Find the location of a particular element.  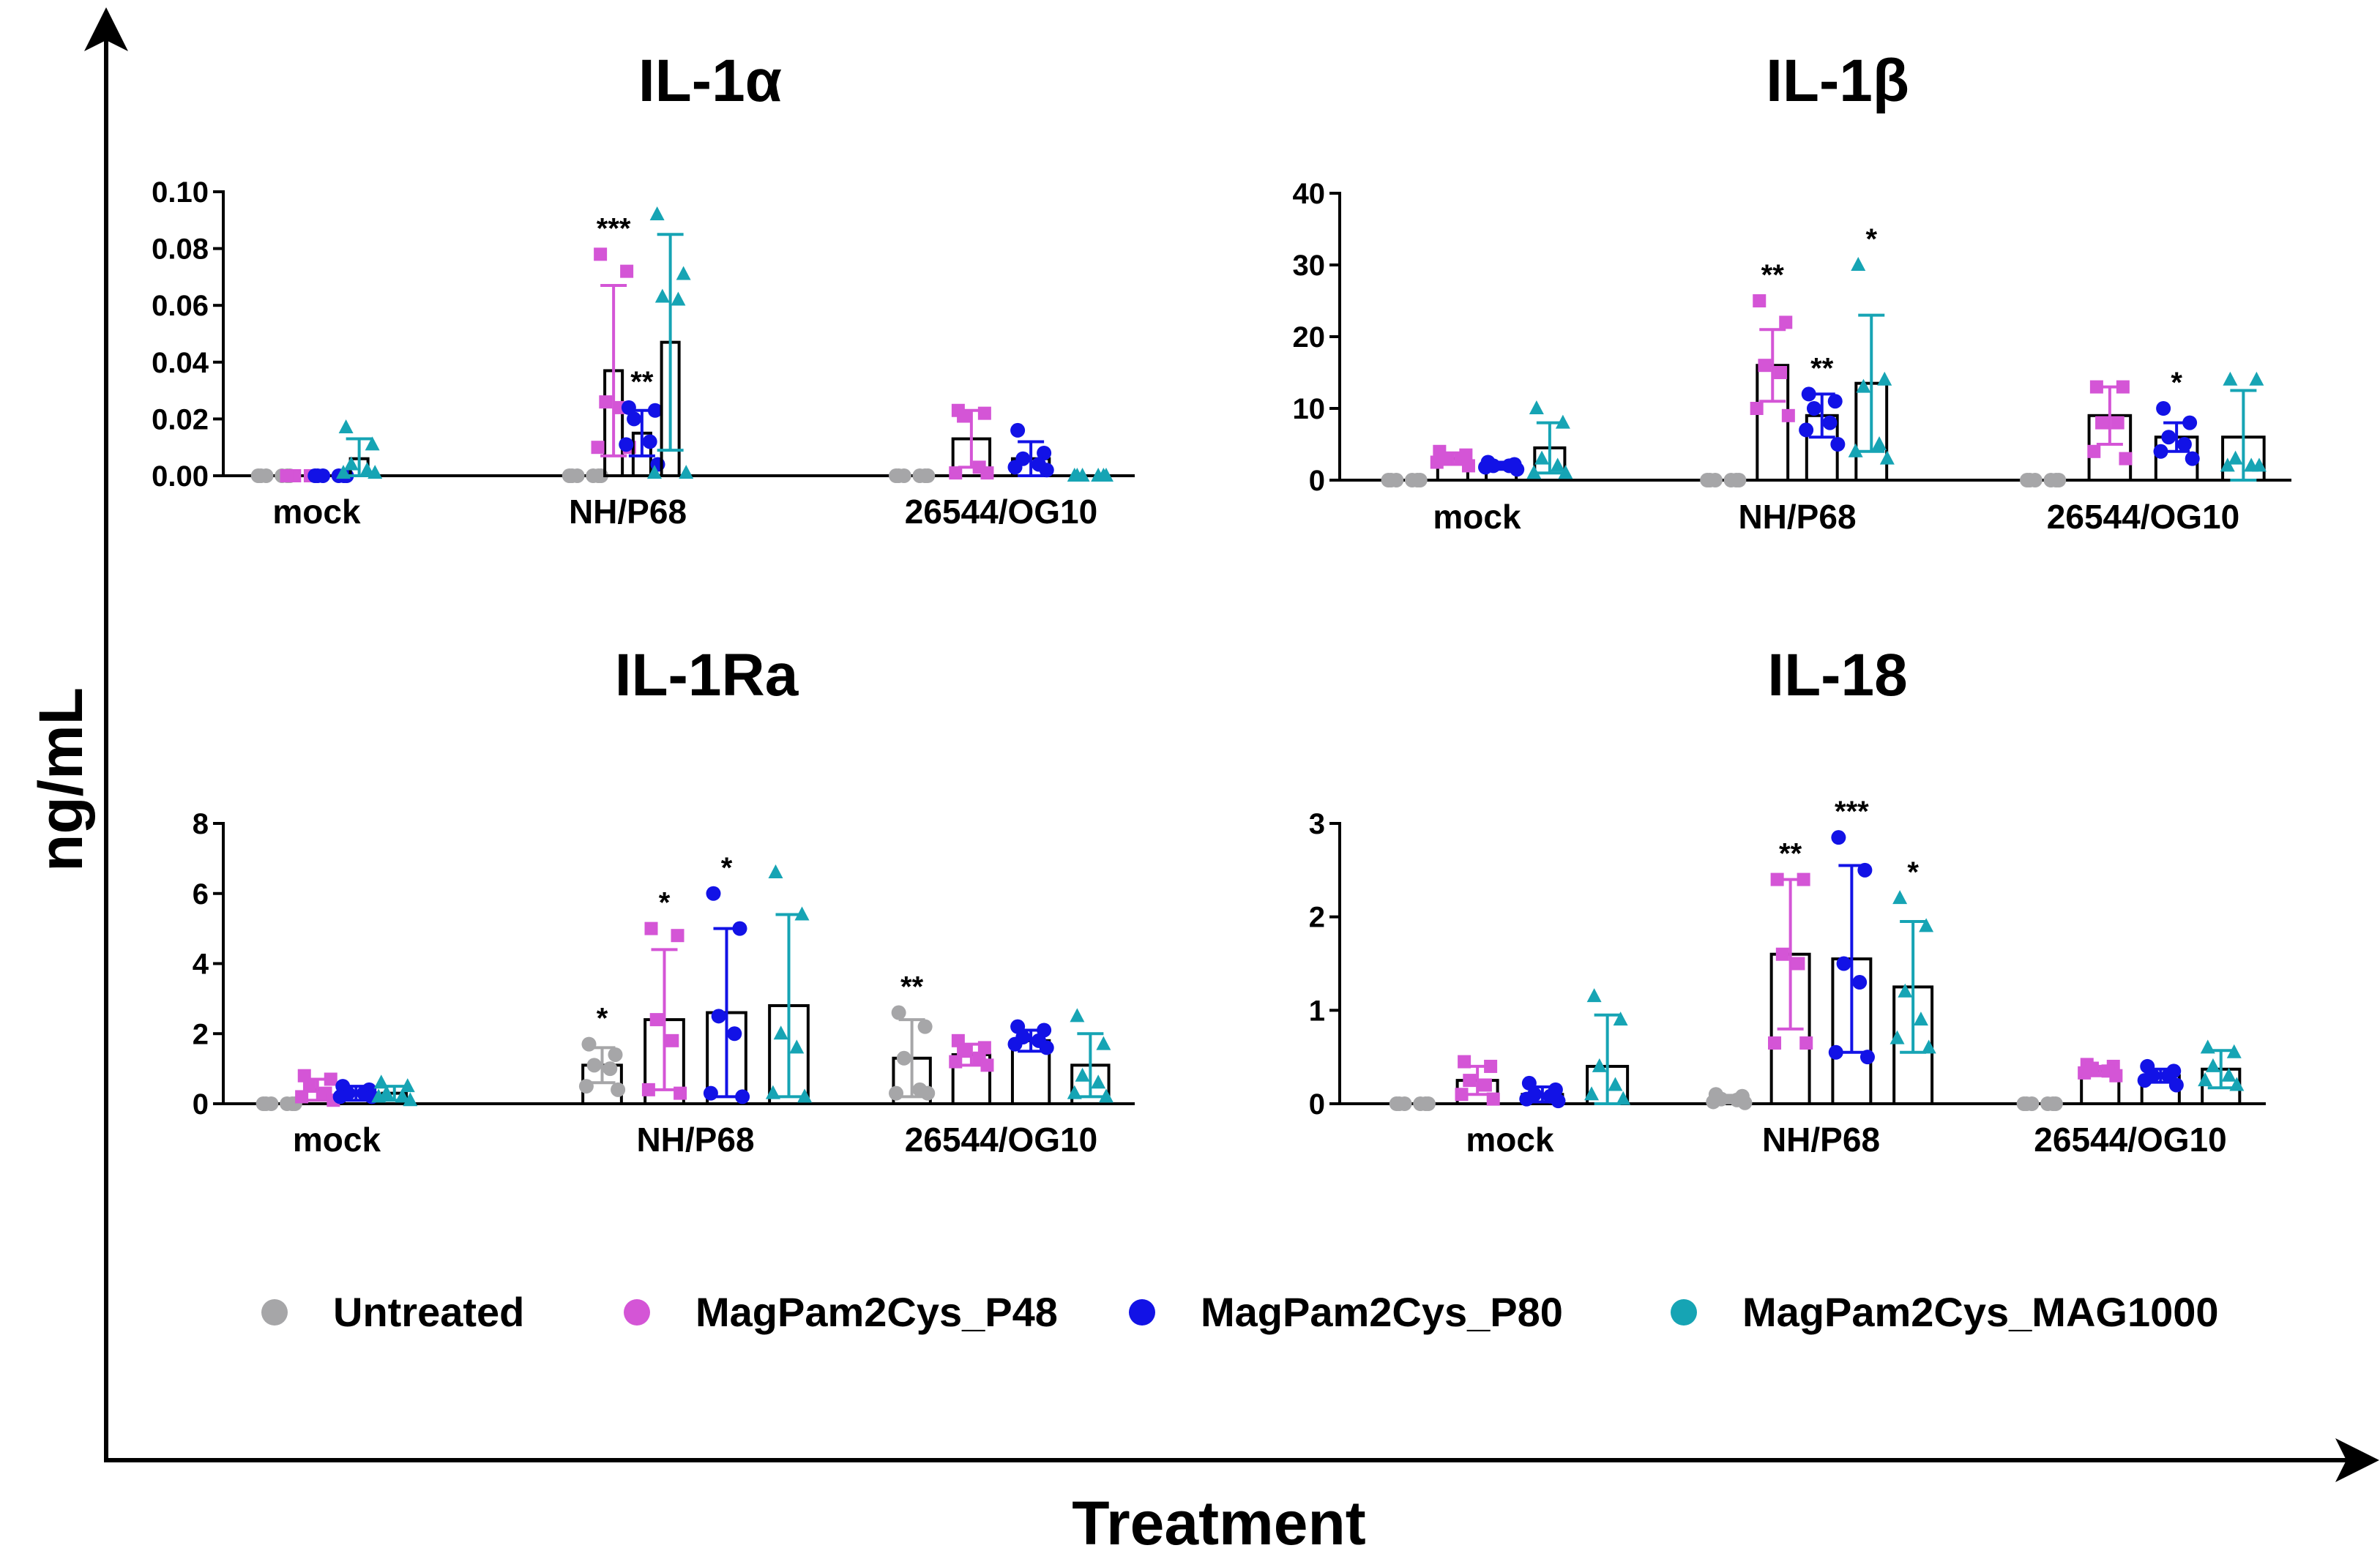

y-tick-label: 4 is located at coordinates (201, 965).